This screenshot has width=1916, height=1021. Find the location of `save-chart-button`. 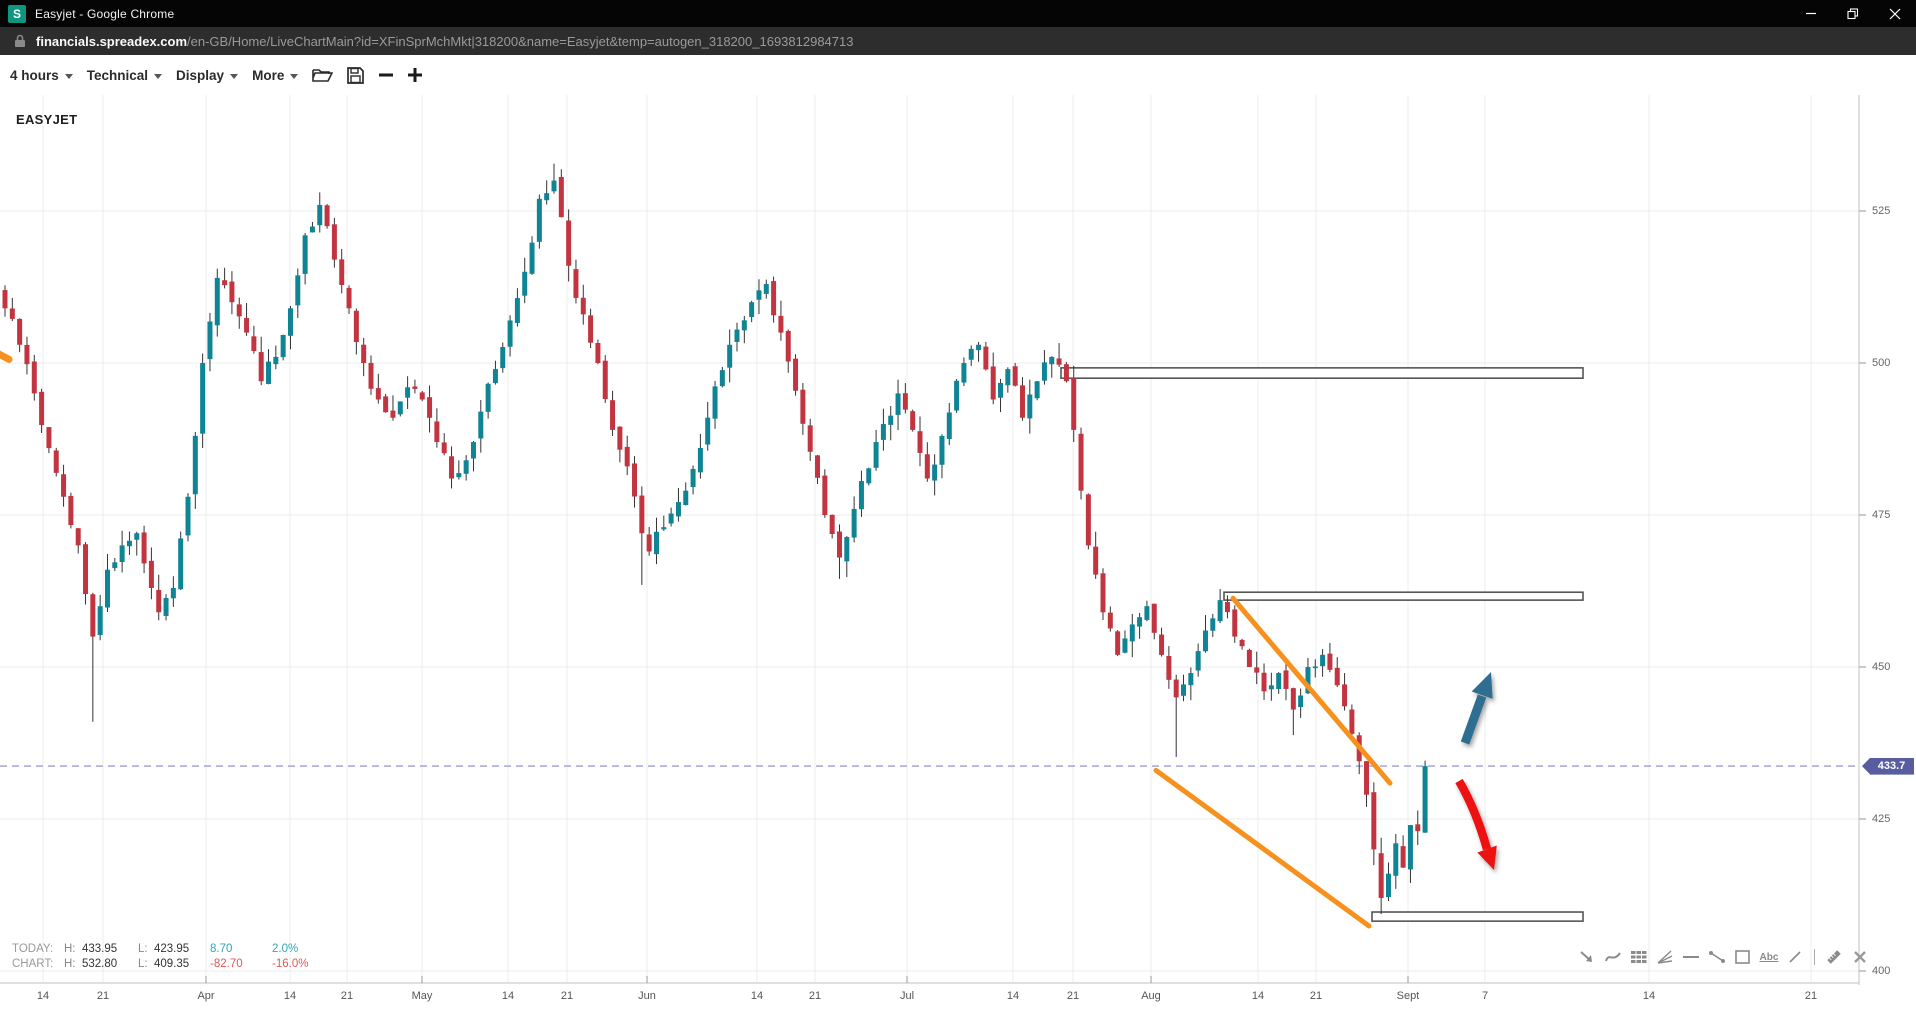

save-chart-button is located at coordinates (355, 75).